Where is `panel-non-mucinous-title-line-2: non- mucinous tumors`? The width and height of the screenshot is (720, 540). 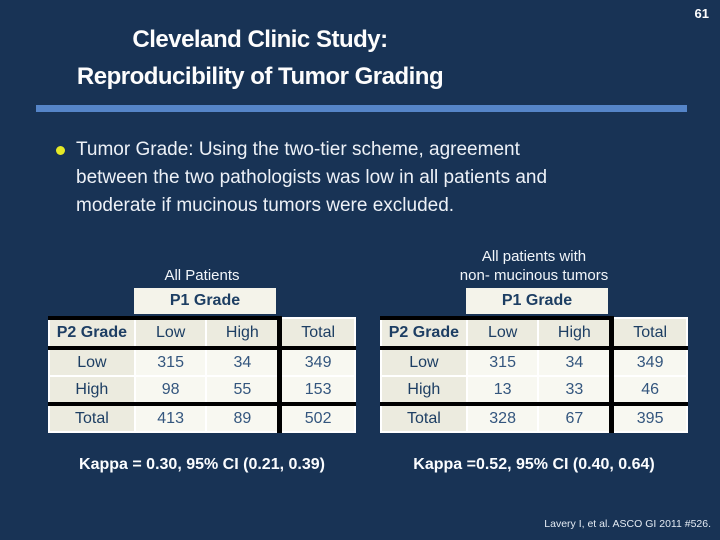 panel-non-mucinous-title-line-2: non- mucinous tumors is located at coordinates (534, 275).